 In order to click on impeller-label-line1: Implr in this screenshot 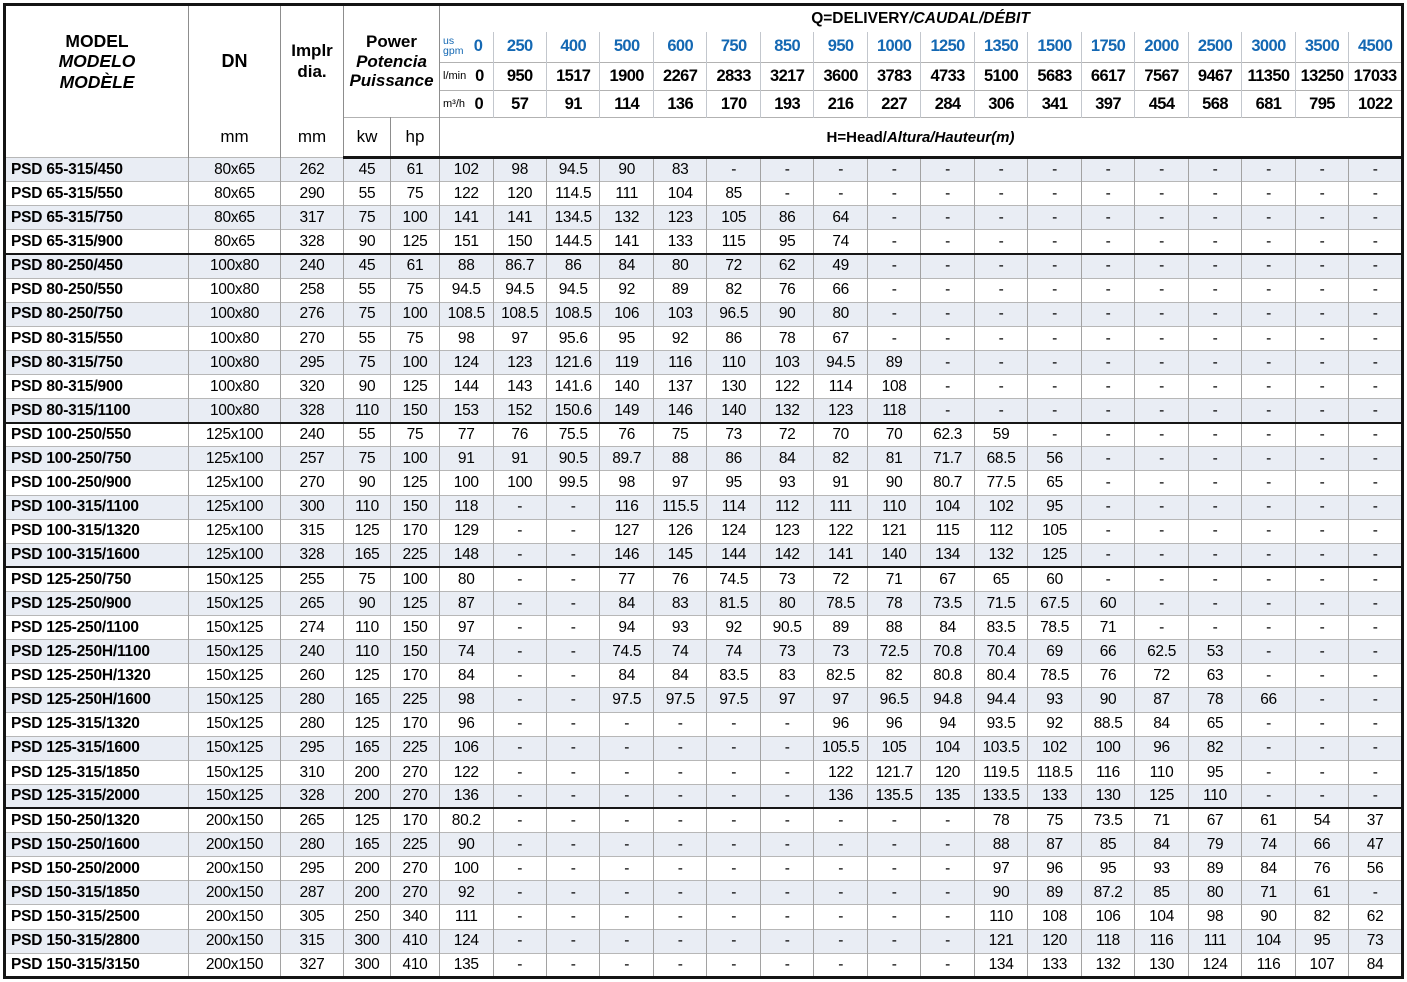, I will do `click(312, 51)`.